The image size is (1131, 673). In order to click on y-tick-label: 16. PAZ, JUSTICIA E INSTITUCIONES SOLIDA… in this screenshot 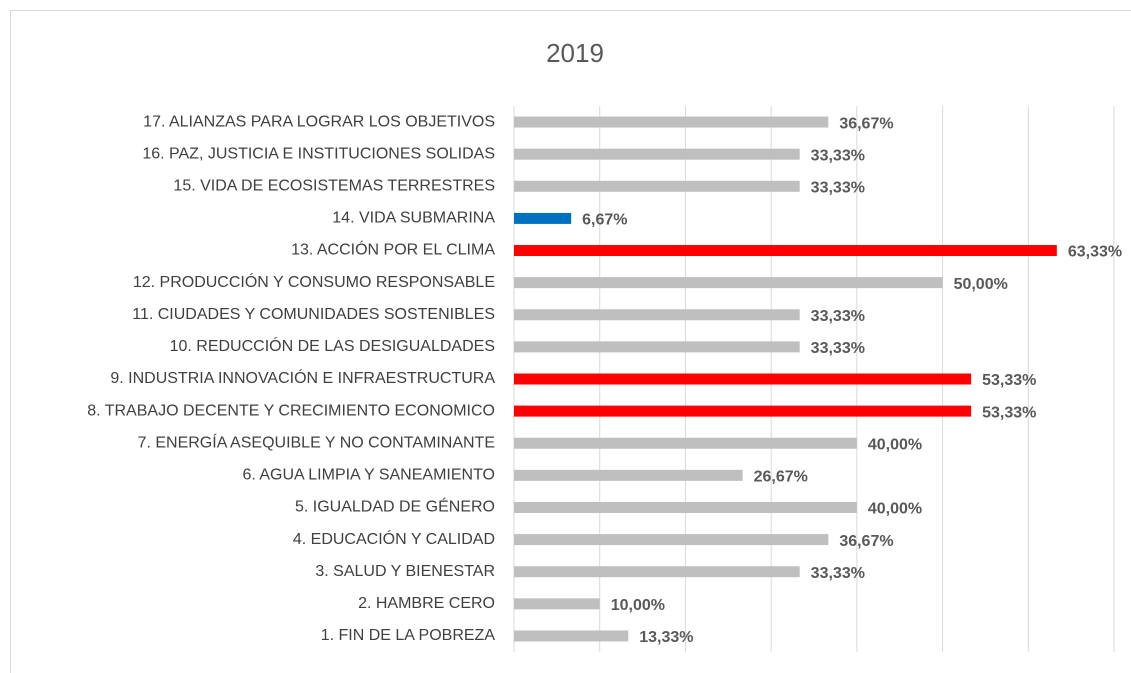, I will do `click(318, 153)`.